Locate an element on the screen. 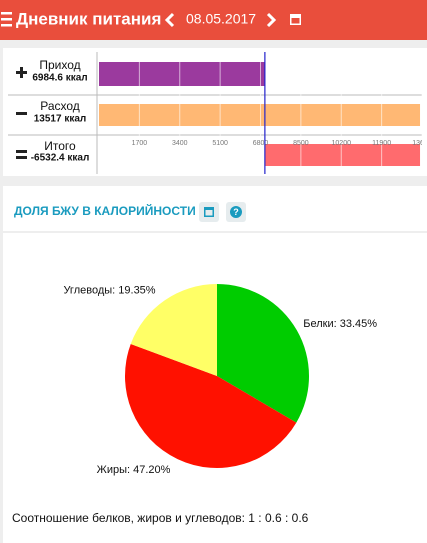  x-tick-label: 3400 is located at coordinates (180, 143).